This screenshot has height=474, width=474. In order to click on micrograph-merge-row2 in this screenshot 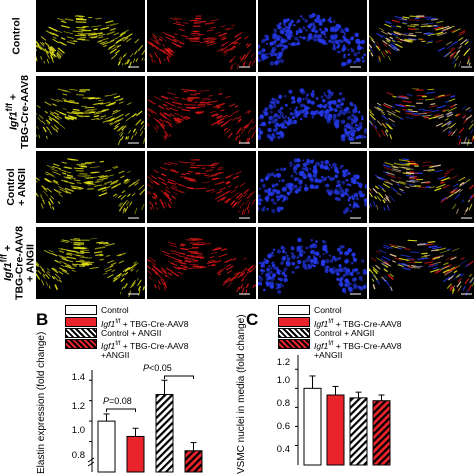, I will do `click(421, 112)`.